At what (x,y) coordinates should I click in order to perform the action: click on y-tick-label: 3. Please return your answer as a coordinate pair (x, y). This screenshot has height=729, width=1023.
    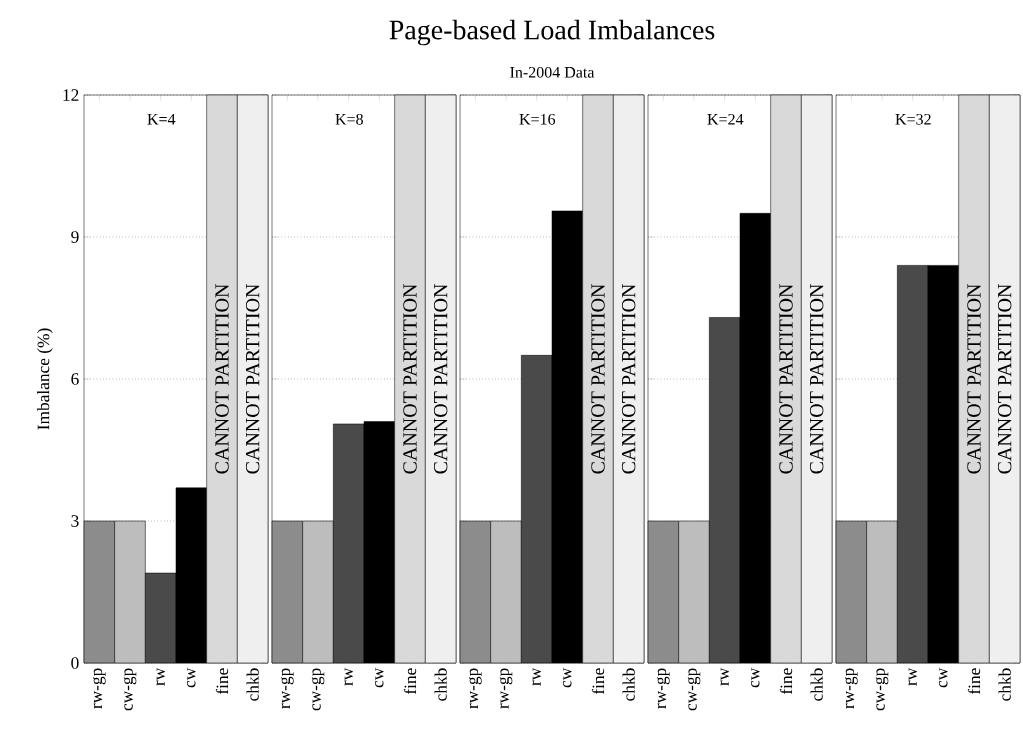
    Looking at the image, I should click on (75, 521).